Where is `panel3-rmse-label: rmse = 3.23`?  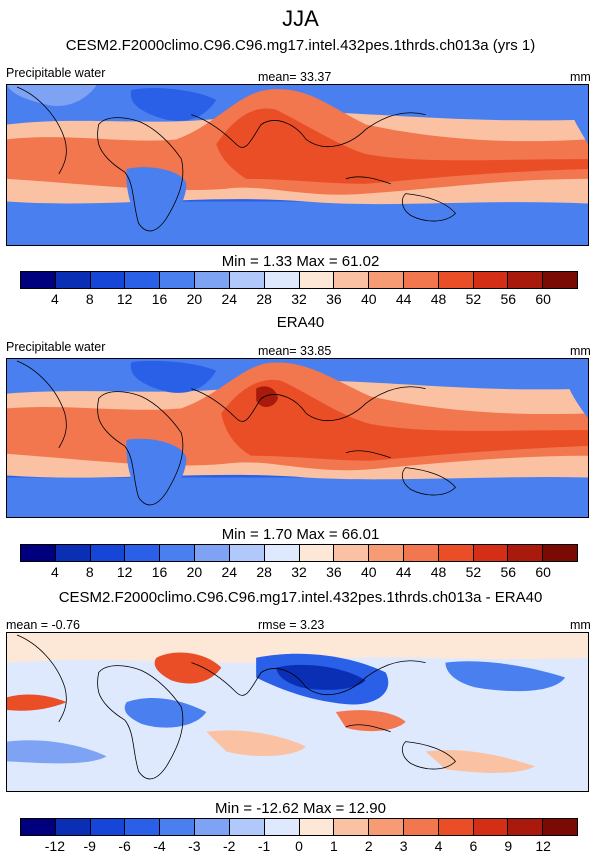 panel3-rmse-label: rmse = 3.23 is located at coordinates (291, 625).